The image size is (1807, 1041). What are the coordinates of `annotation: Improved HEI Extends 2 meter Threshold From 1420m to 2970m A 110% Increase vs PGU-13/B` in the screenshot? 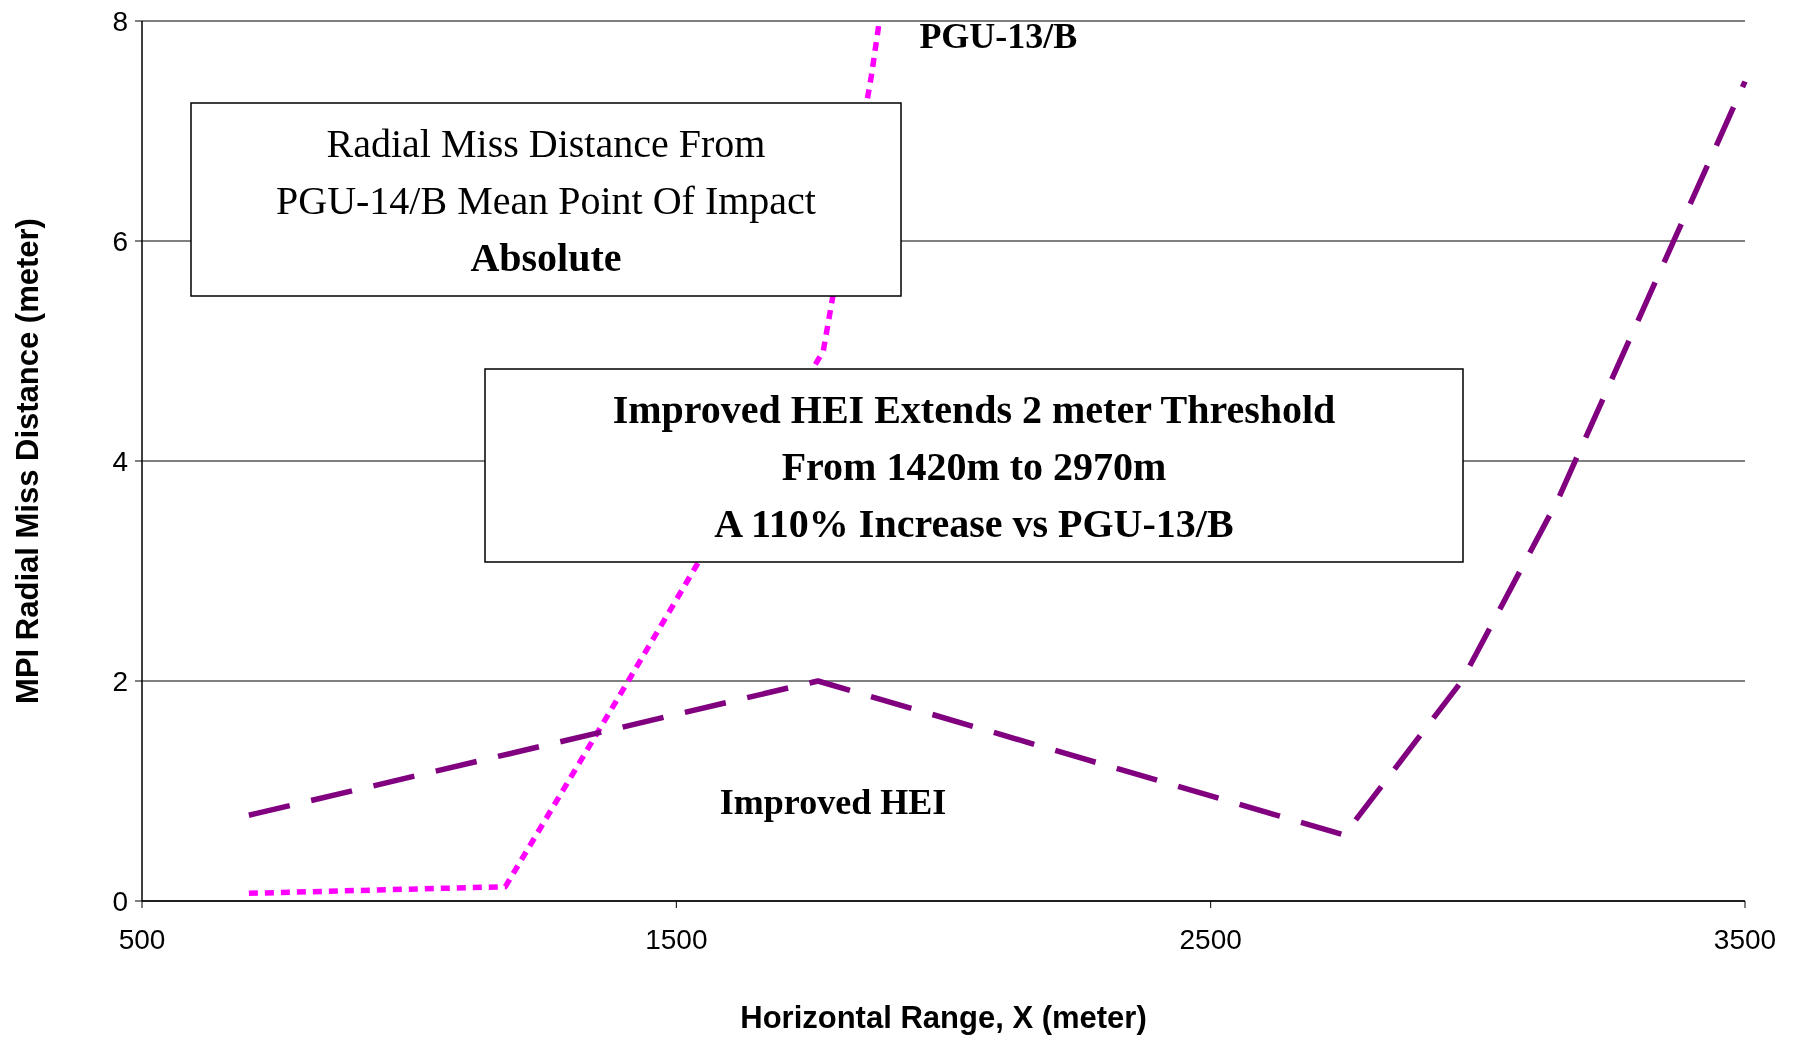 It's located at (974, 466).